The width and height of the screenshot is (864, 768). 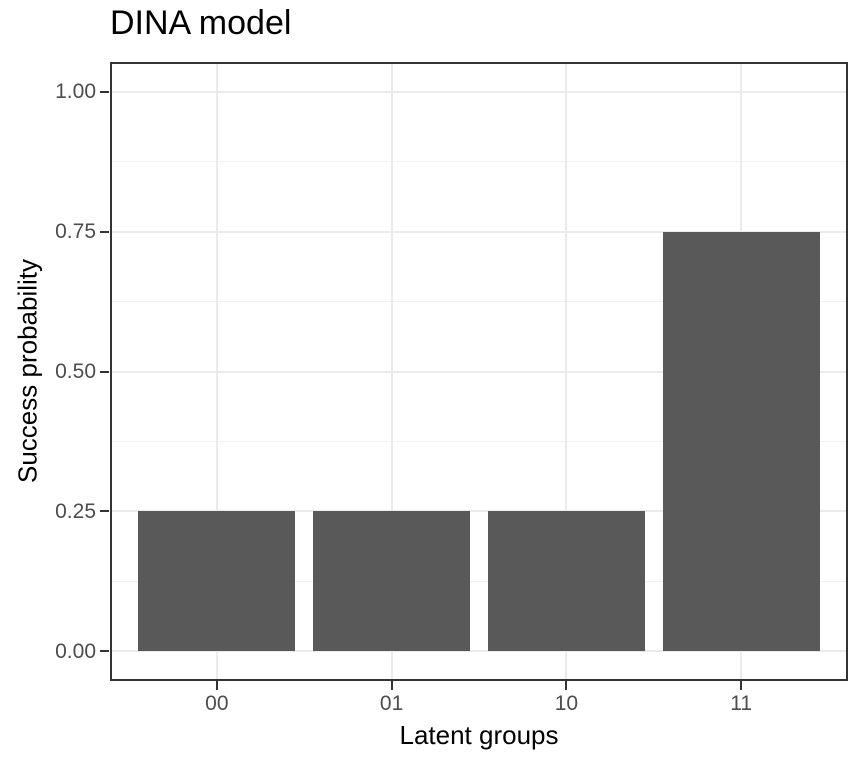 What do you see at coordinates (391, 703) in the screenshot?
I see `x-tick-label: 01` at bounding box center [391, 703].